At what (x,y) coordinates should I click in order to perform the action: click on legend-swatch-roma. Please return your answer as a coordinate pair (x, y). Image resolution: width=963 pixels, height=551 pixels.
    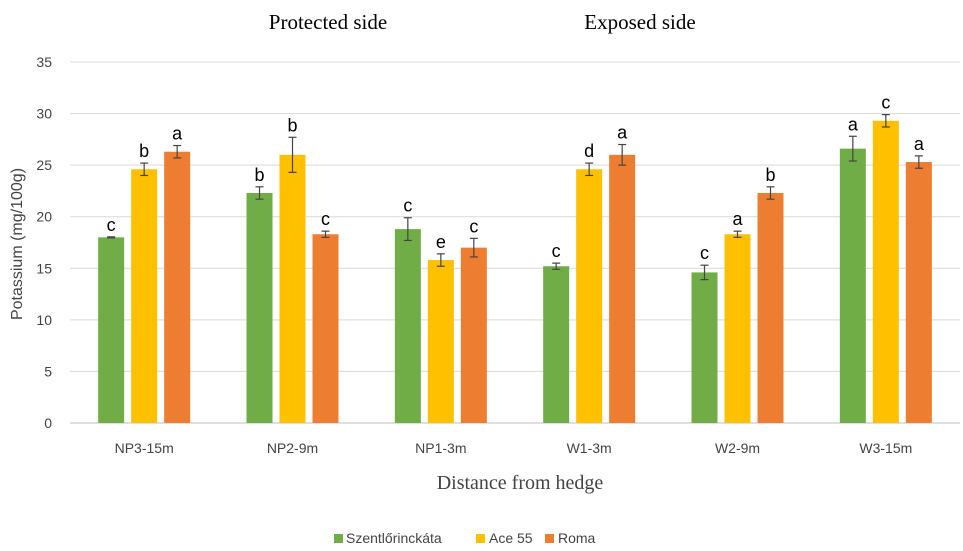
    Looking at the image, I should click on (549, 538).